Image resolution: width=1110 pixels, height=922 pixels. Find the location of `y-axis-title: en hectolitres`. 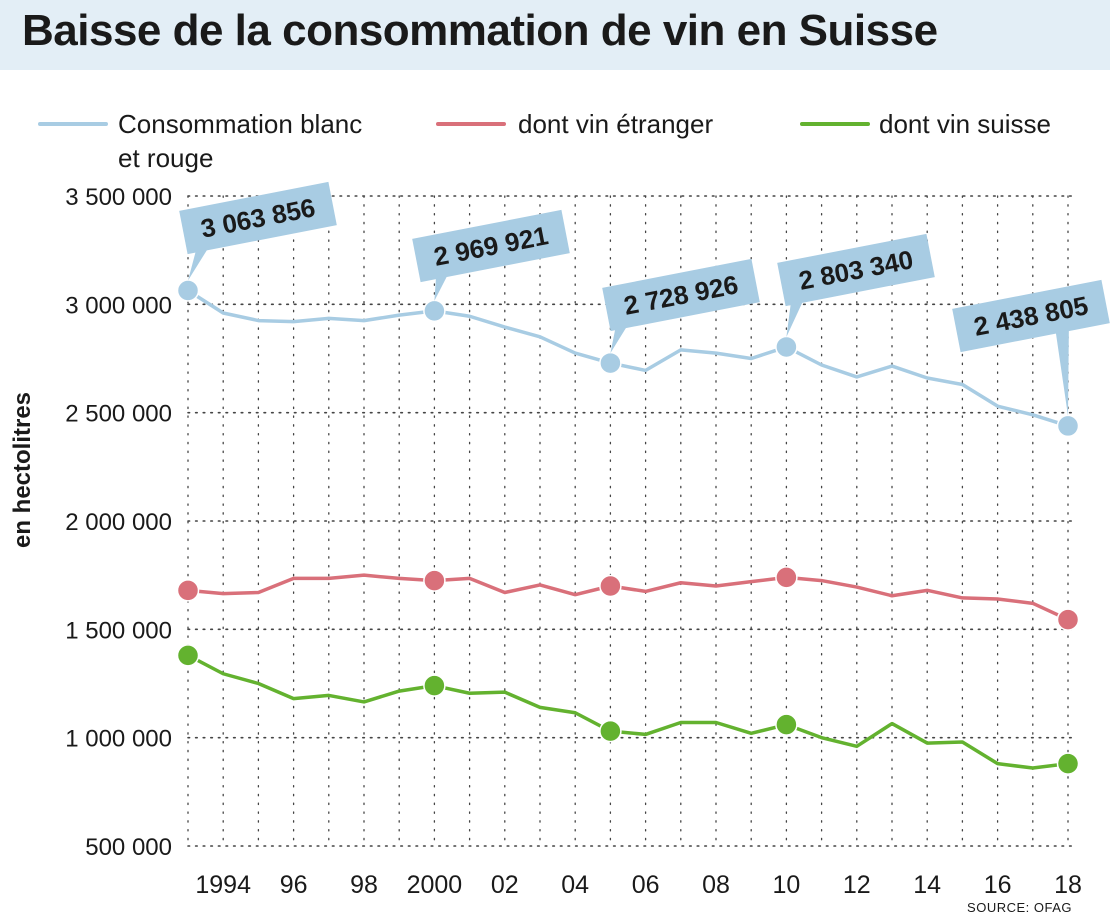

y-axis-title: en hectolitres is located at coordinates (22, 470).